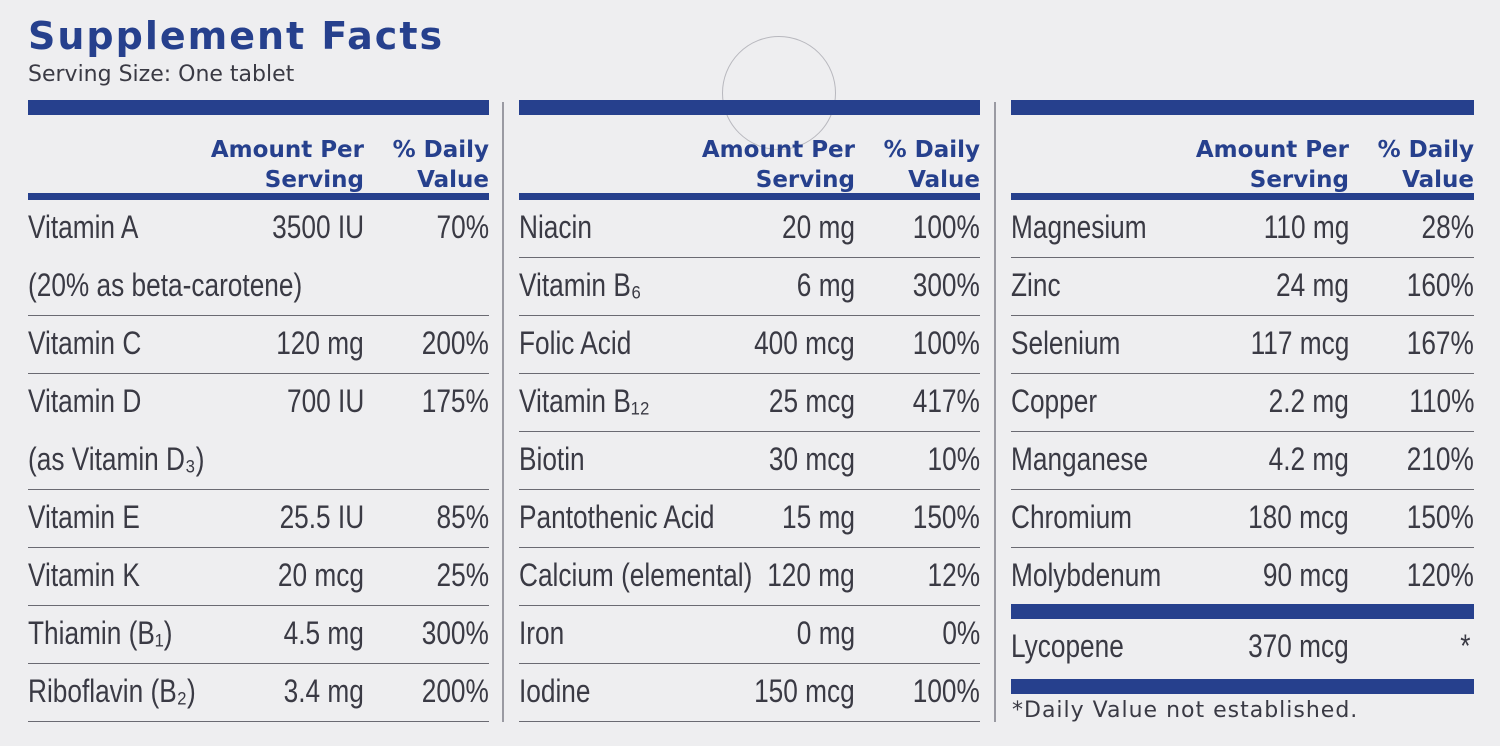 Image resolution: width=1500 pixels, height=746 pixels. Describe the element at coordinates (749, 635) in the screenshot. I see `nutrient-row: Iron 0 mg 0%` at that location.